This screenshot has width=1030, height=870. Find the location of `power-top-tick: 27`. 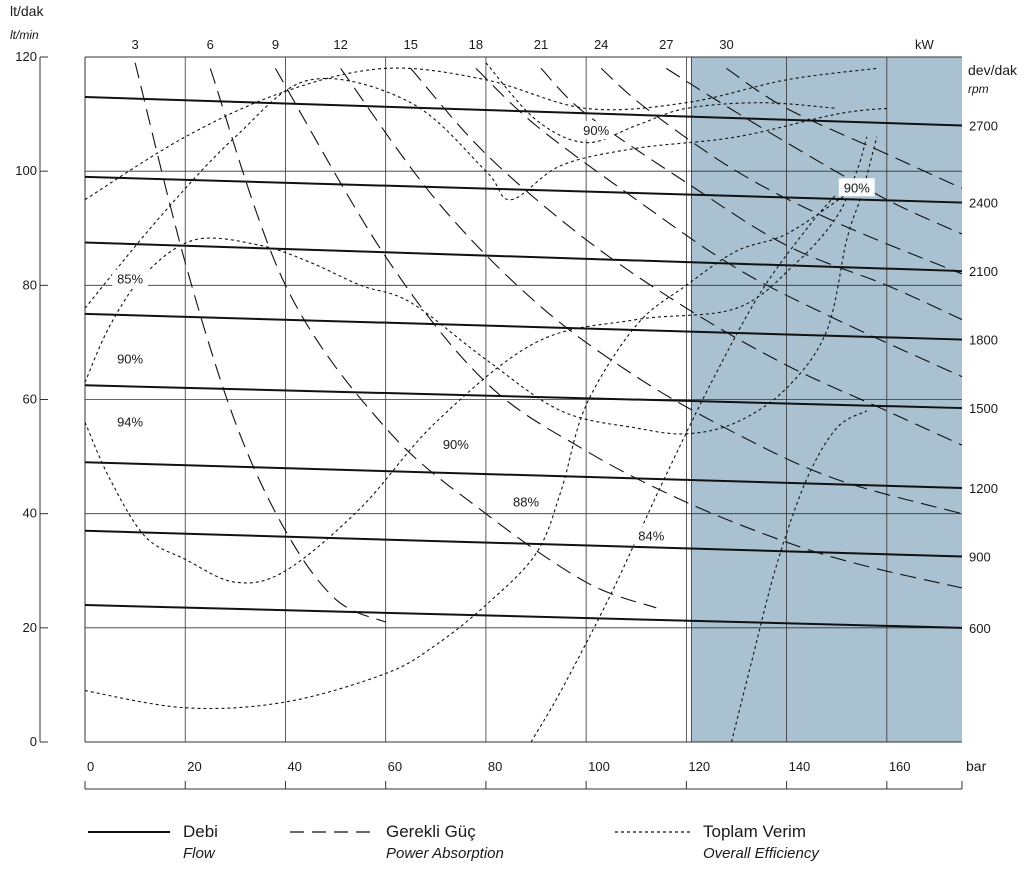

power-top-tick: 27 is located at coordinates (666, 44).